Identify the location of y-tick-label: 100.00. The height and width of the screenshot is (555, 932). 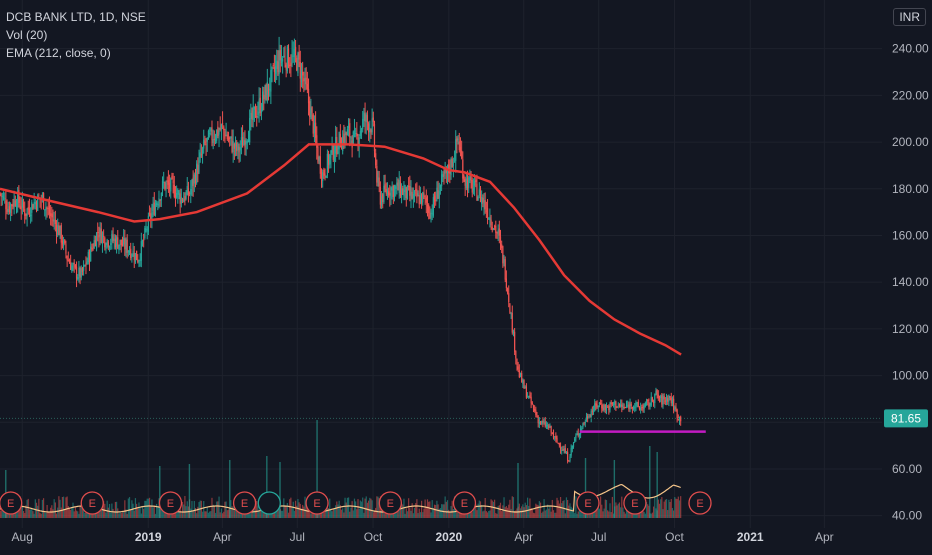
(910, 376).